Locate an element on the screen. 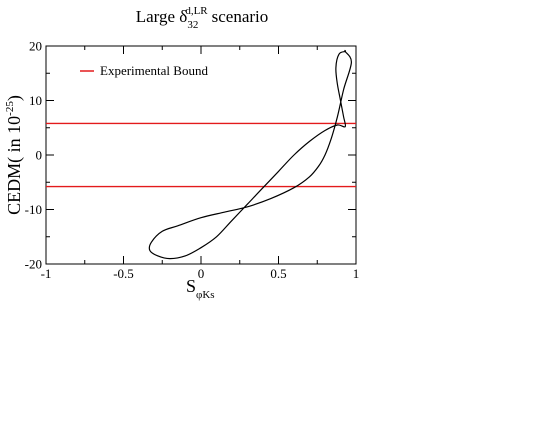  y-tick-label: -20 is located at coordinates (33, 264).